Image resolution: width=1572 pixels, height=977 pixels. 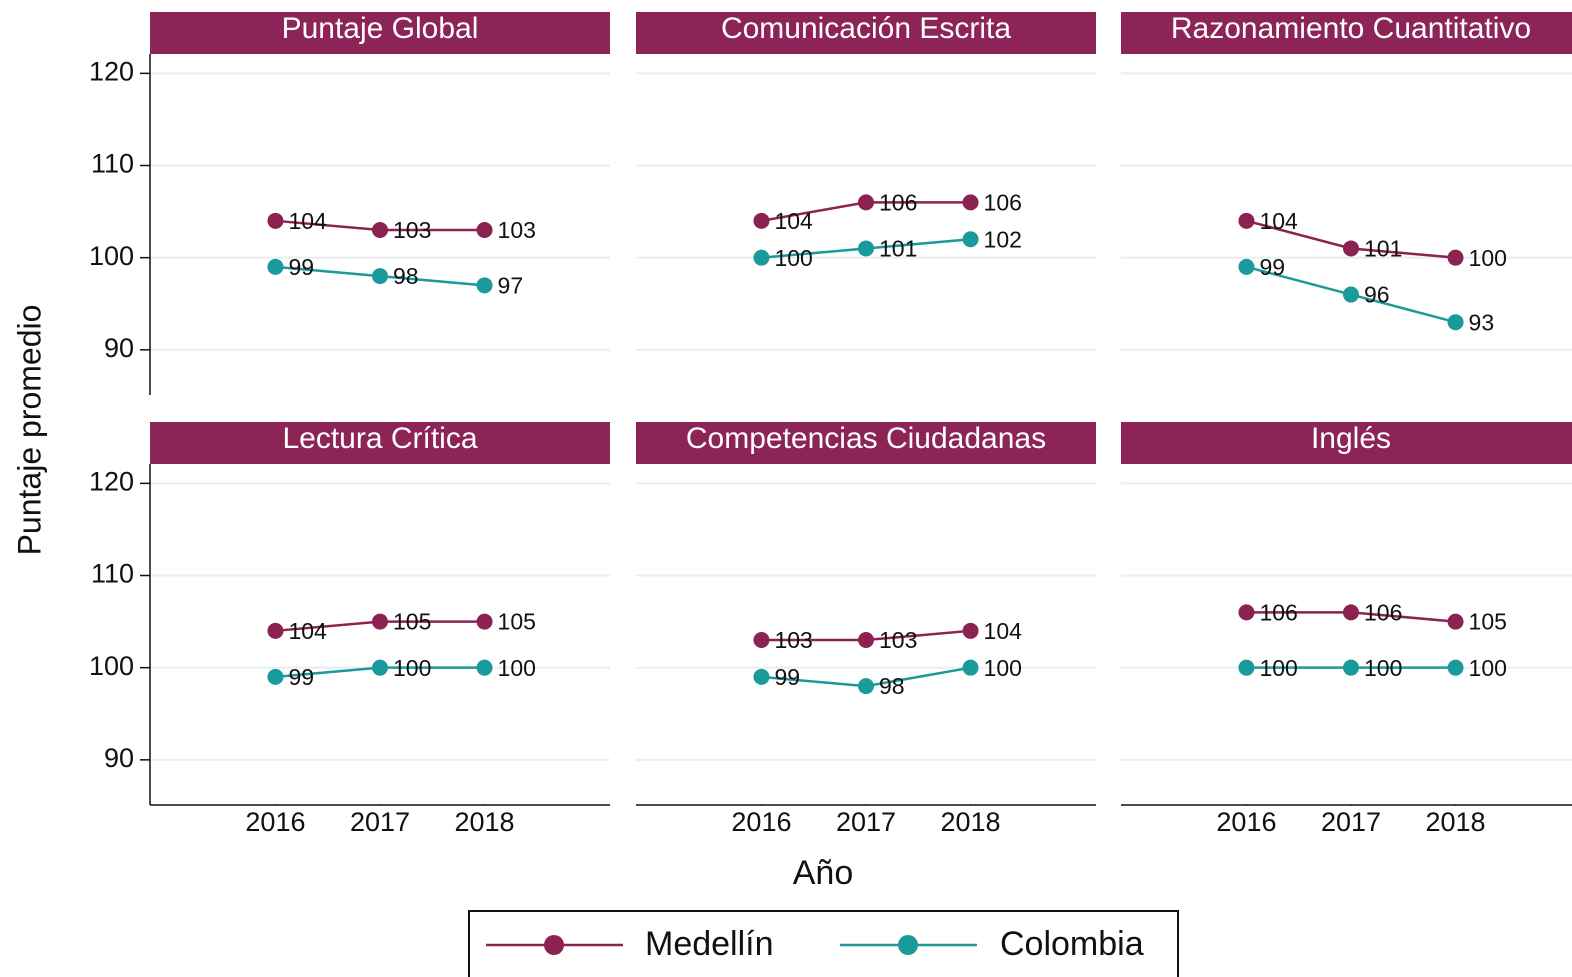 I want to click on data-label: 93, so click(x=1482, y=322).